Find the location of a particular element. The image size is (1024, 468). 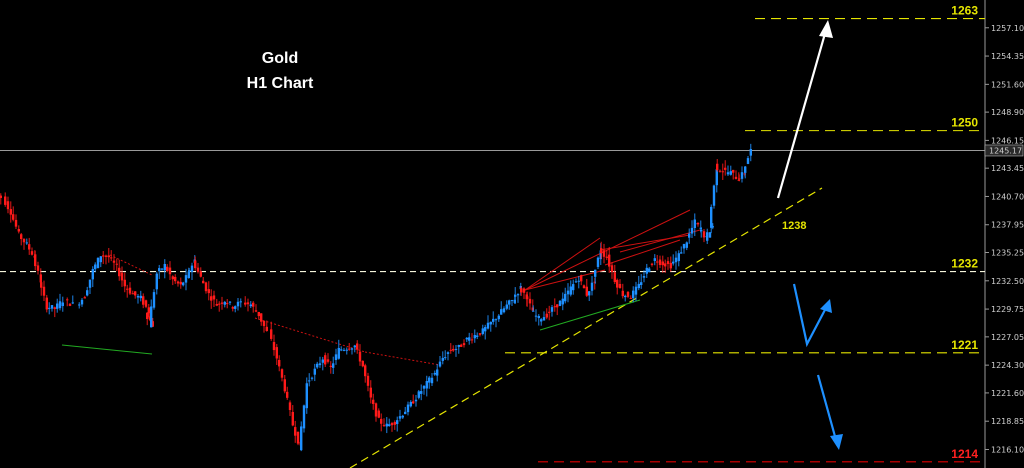

chart-subtitle: H1 Chart is located at coordinates (280, 83).